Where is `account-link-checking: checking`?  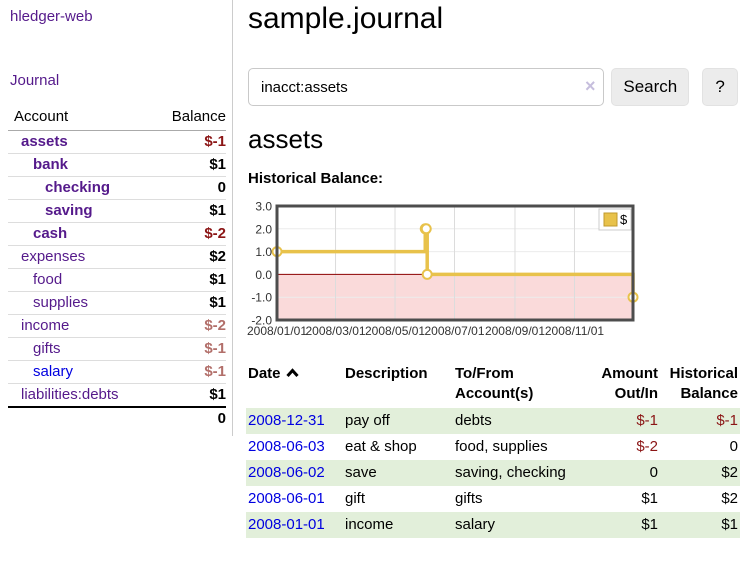
account-link-checking: checking is located at coordinates (78, 187).